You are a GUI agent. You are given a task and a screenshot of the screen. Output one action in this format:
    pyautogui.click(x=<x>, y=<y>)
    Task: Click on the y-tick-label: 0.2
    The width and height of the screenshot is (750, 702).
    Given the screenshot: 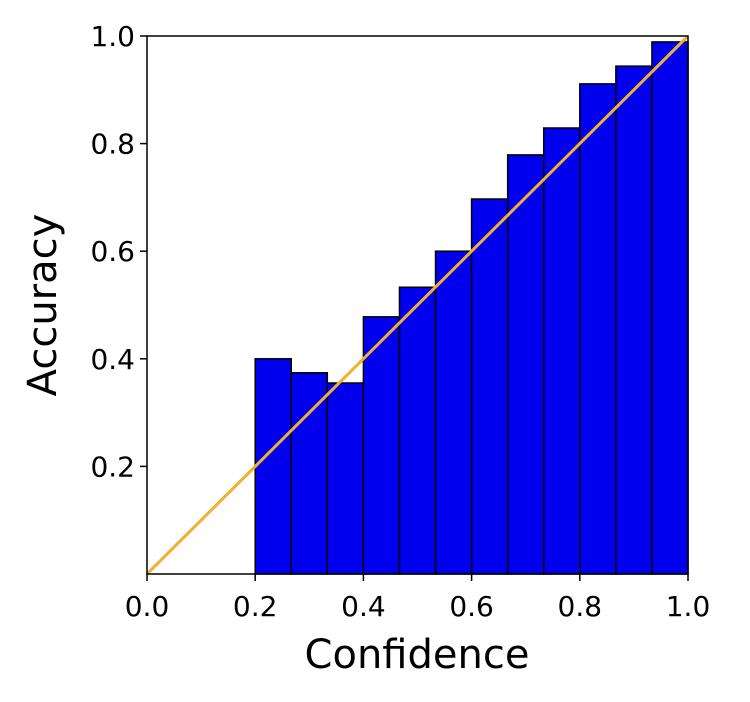 What is the action you would take?
    pyautogui.click(x=112, y=466)
    